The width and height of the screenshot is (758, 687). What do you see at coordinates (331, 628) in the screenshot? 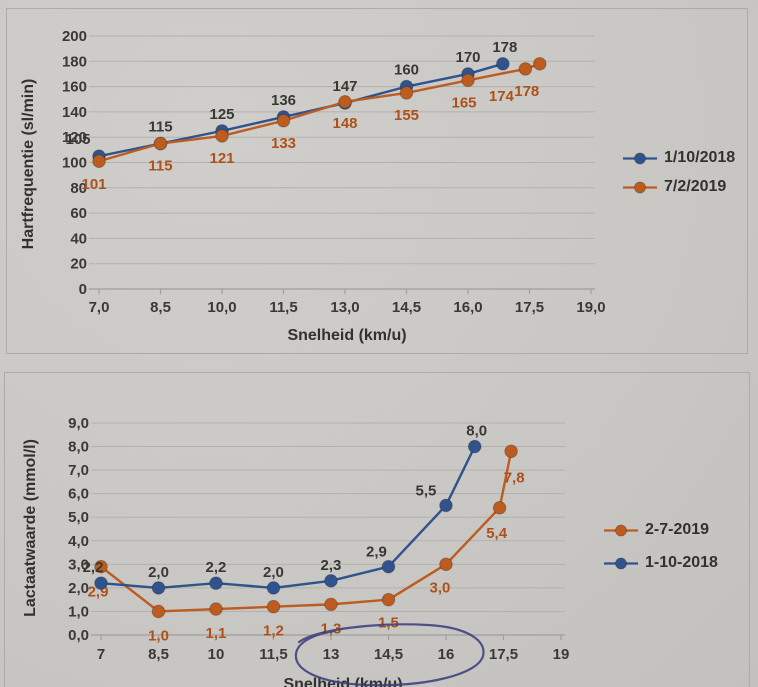
I see `data-label: 1,3` at bounding box center [331, 628].